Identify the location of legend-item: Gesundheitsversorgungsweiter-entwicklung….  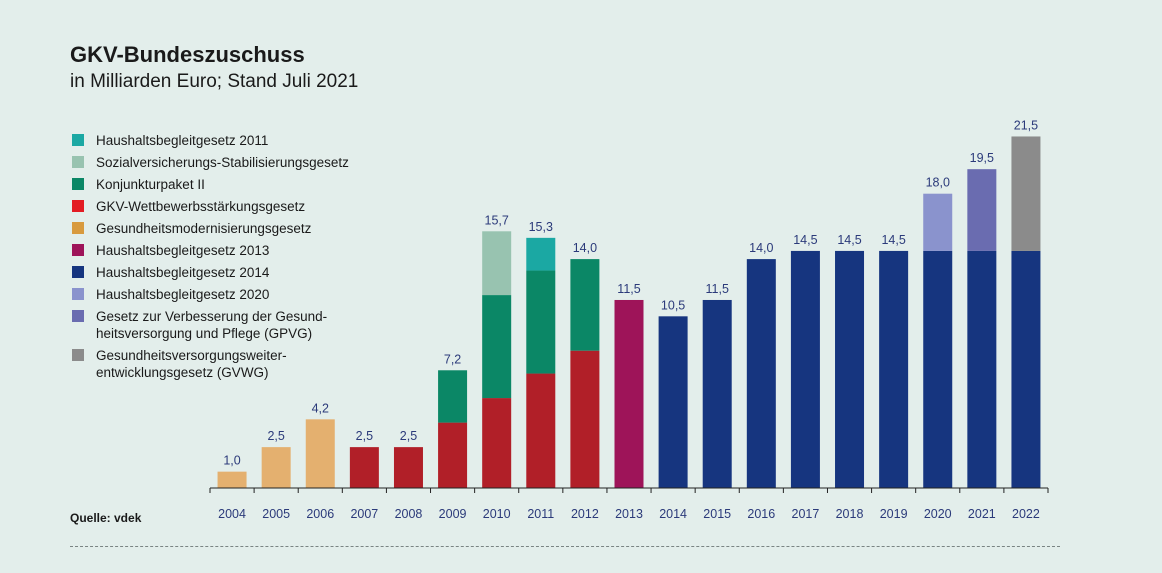
(222, 364).